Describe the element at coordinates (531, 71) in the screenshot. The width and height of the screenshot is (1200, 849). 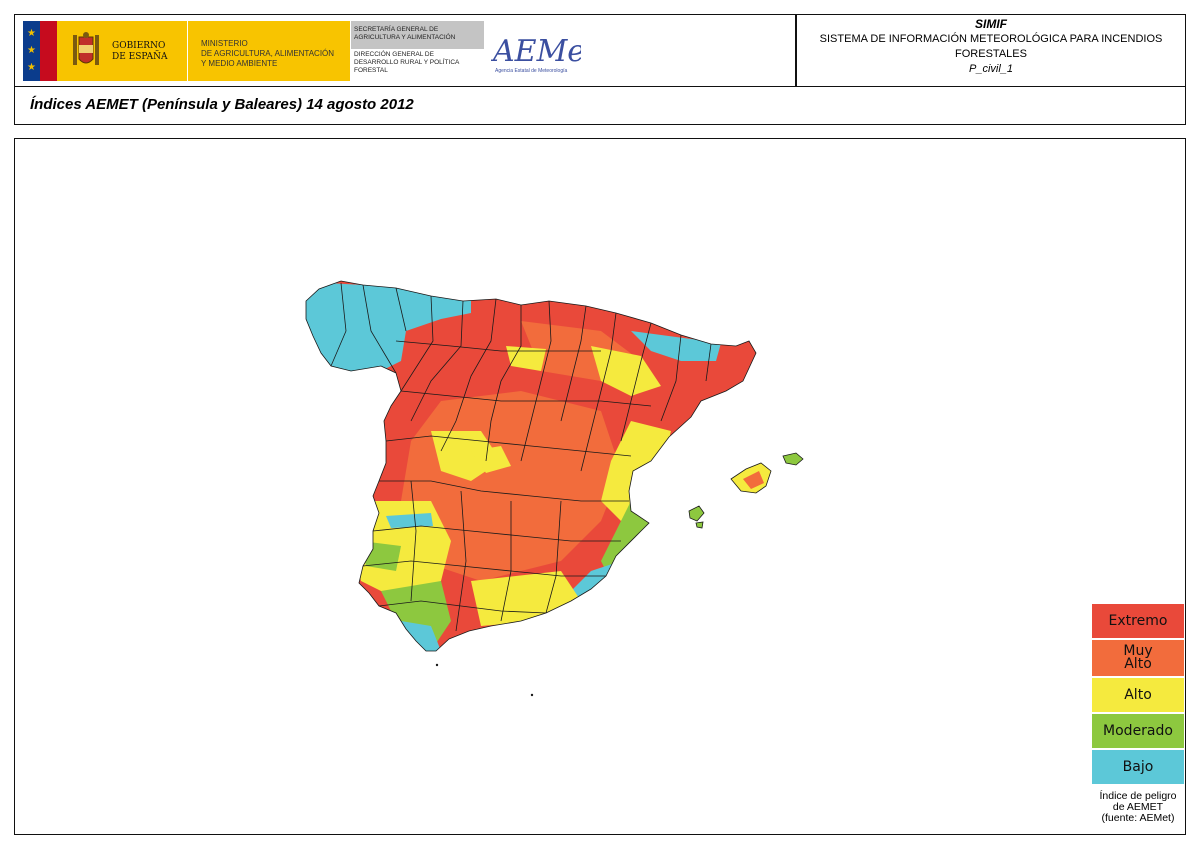
I see `aemet-subtitle: Agencia Estatal de Meteorología` at that location.